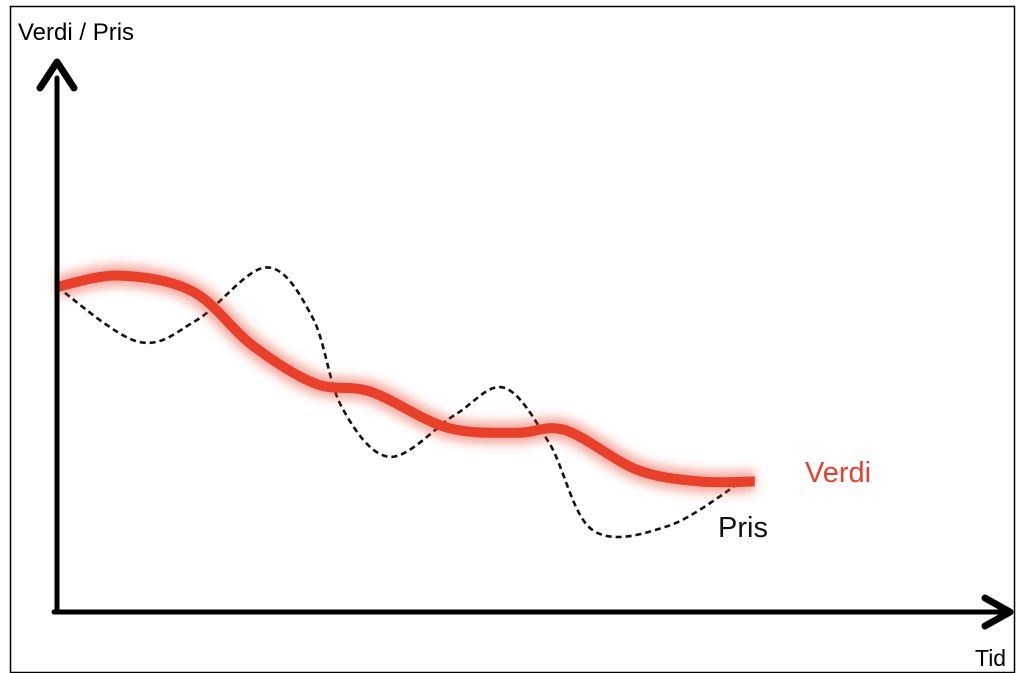 This screenshot has height=673, width=1017. Describe the element at coordinates (76, 32) in the screenshot. I see `y-axis-label: Verdi / Pris` at that location.